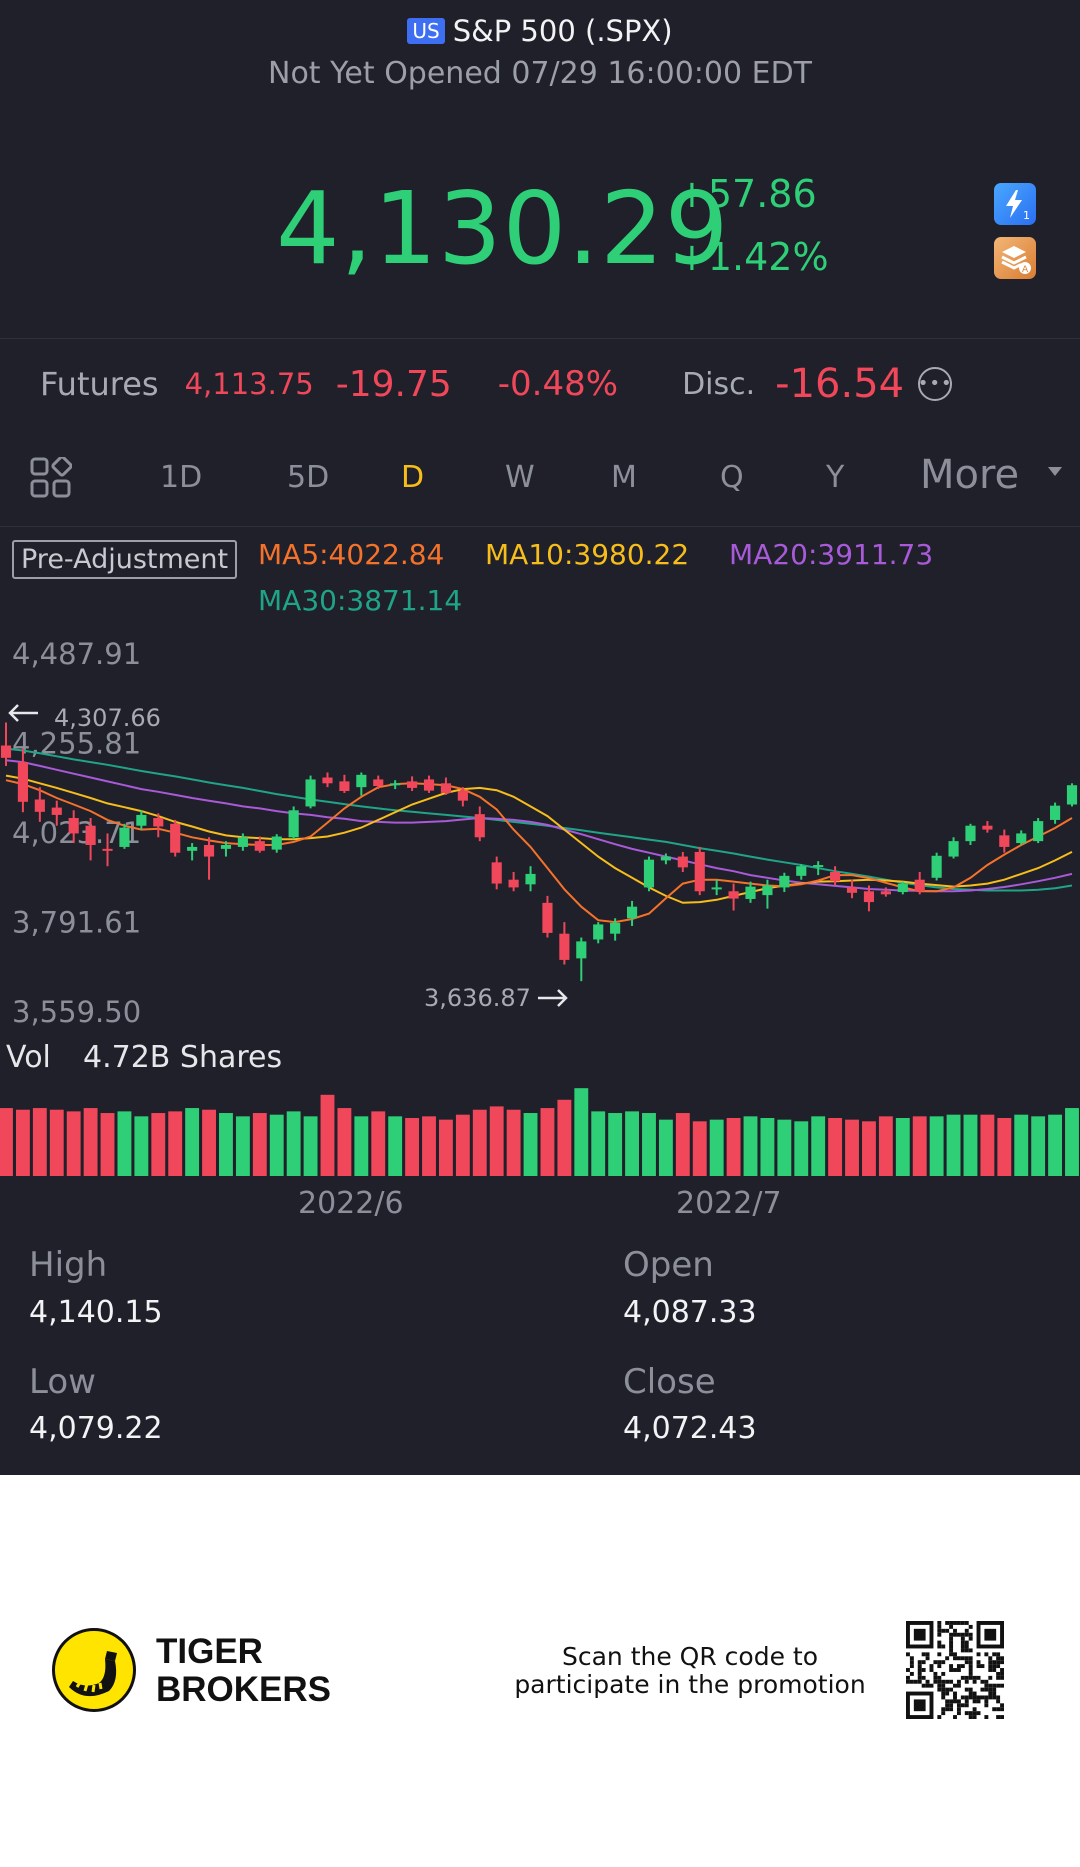  What do you see at coordinates (970, 475) in the screenshot?
I see `tab-more: More` at bounding box center [970, 475].